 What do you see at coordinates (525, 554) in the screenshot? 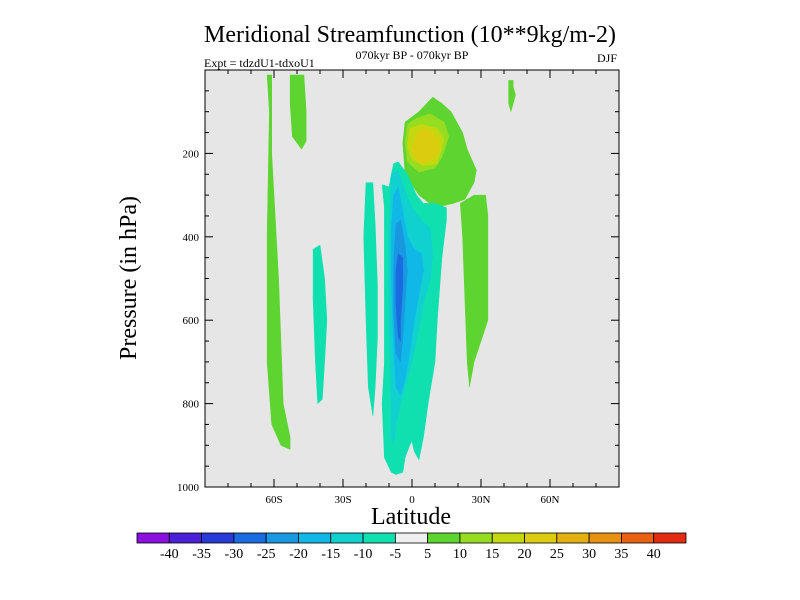
I see `colorbar-label: 20` at bounding box center [525, 554].